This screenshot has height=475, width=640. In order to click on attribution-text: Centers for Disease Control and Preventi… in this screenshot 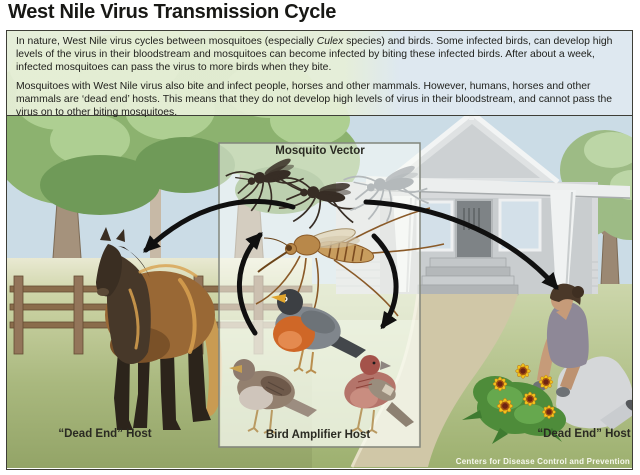, I will do `click(542, 461)`.